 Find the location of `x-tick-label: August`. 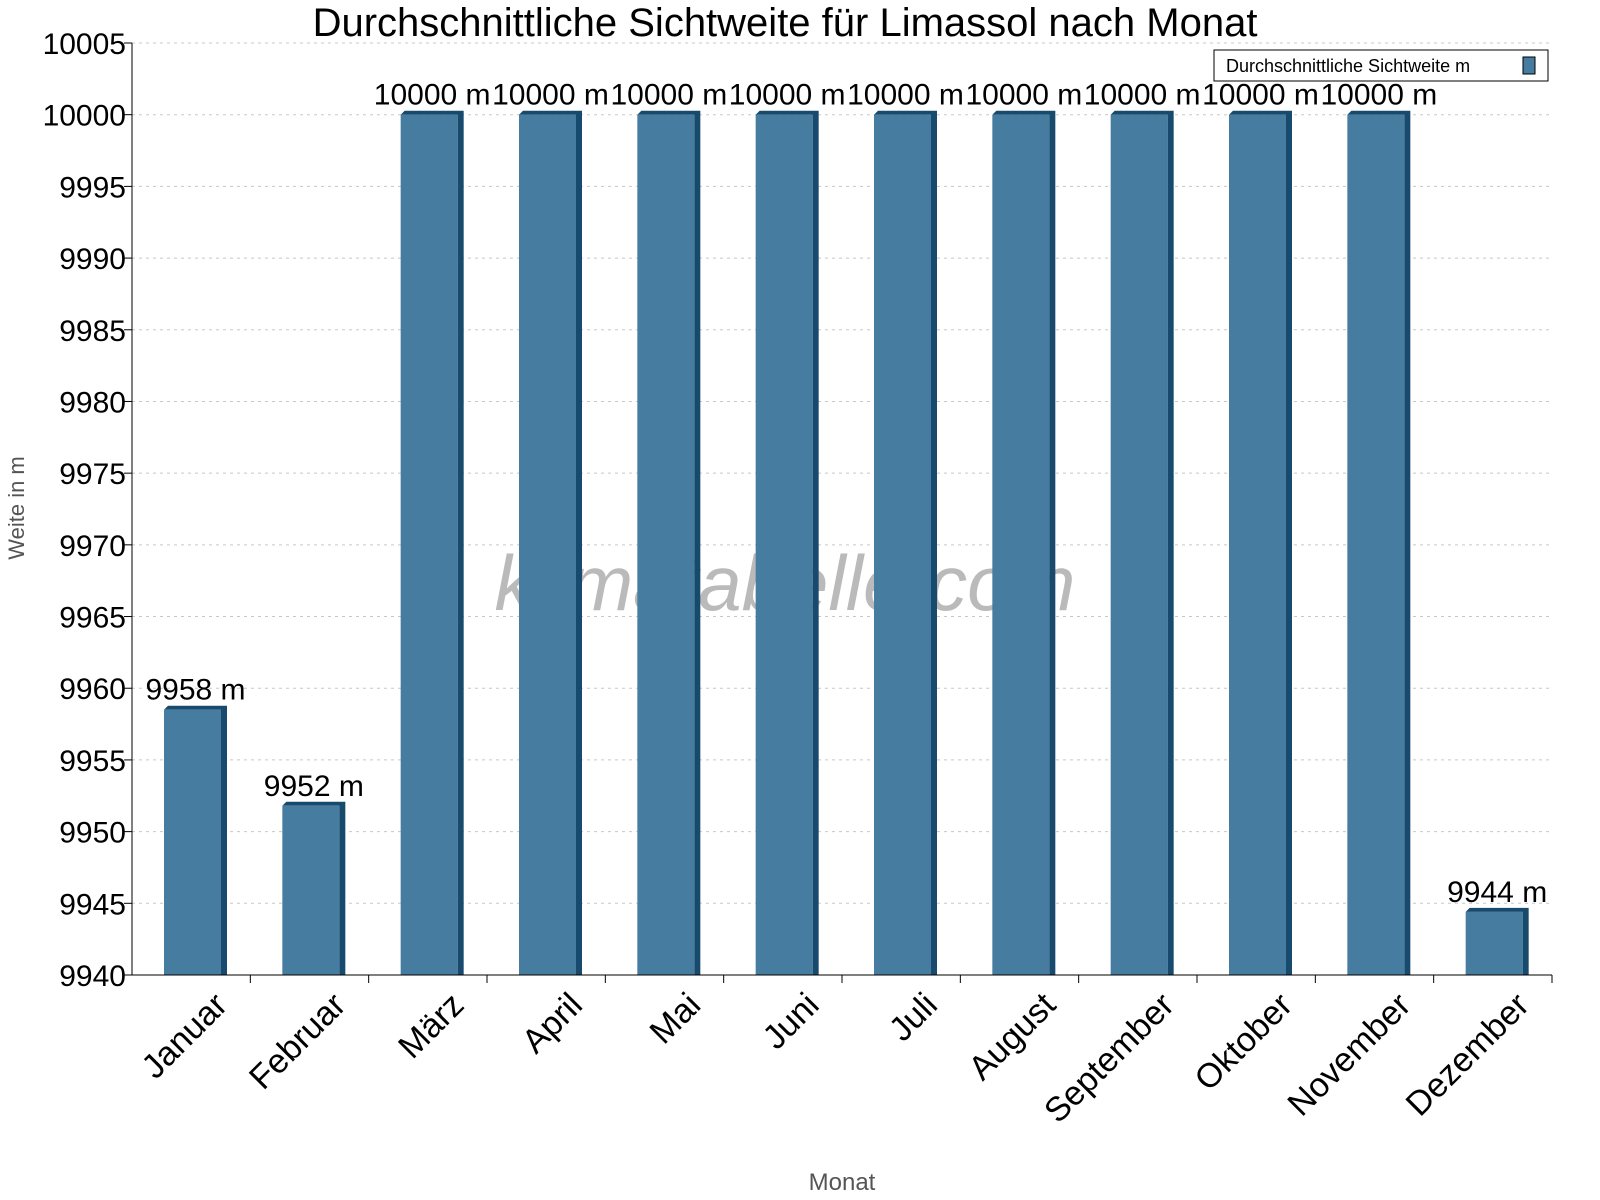

x-tick-label: August is located at coordinates (1012, 1036).